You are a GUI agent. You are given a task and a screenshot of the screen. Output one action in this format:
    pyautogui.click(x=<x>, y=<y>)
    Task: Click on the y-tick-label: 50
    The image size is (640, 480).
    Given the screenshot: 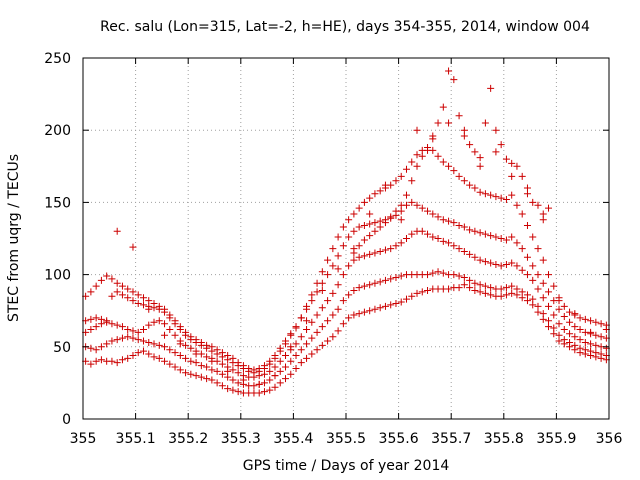 What is the action you would take?
    pyautogui.click(x=62, y=348)
    